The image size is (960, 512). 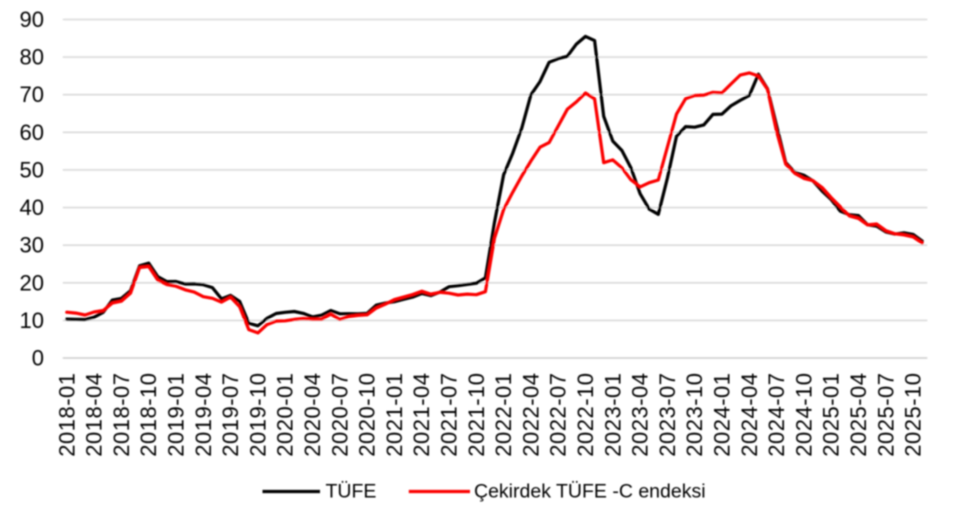 I want to click on svg-text: 2019-04, so click(x=203, y=415).